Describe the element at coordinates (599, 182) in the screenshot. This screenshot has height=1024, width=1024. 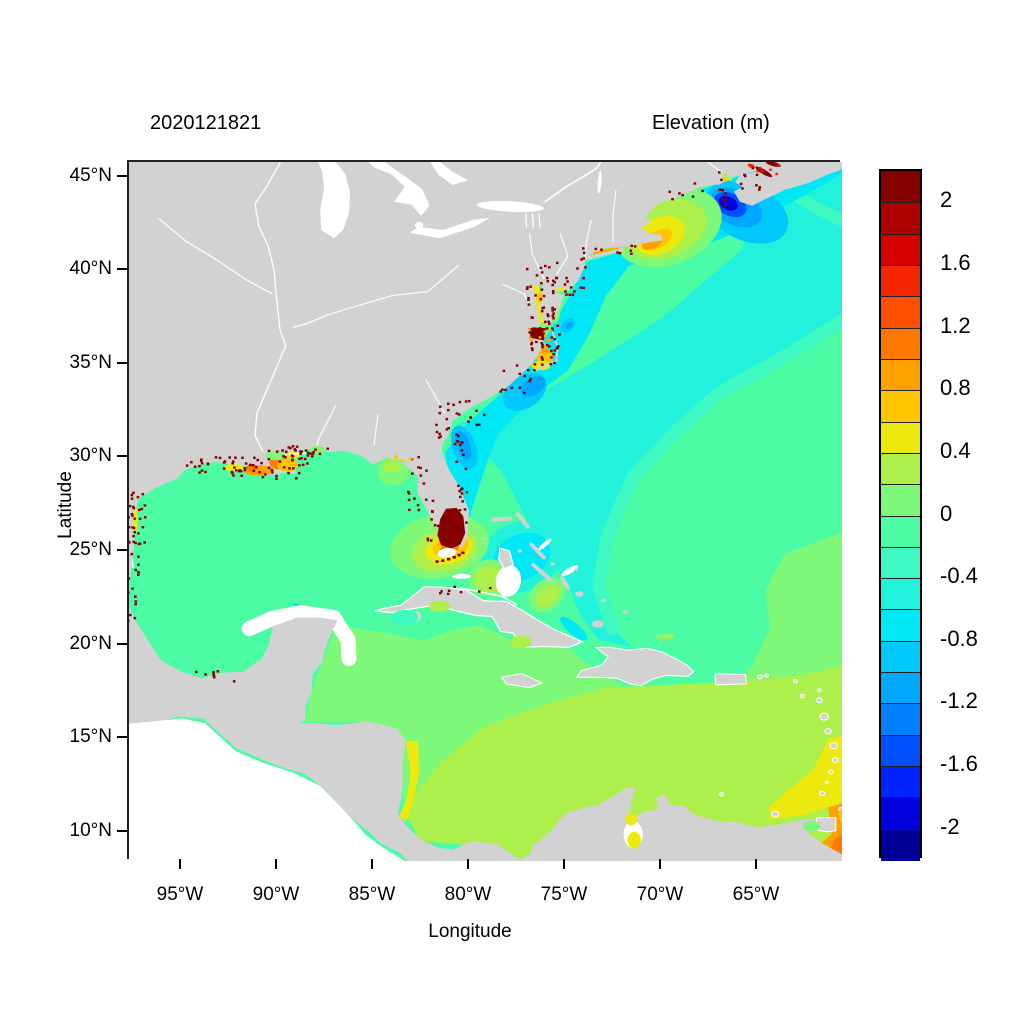
I see `lake-champlain` at that location.